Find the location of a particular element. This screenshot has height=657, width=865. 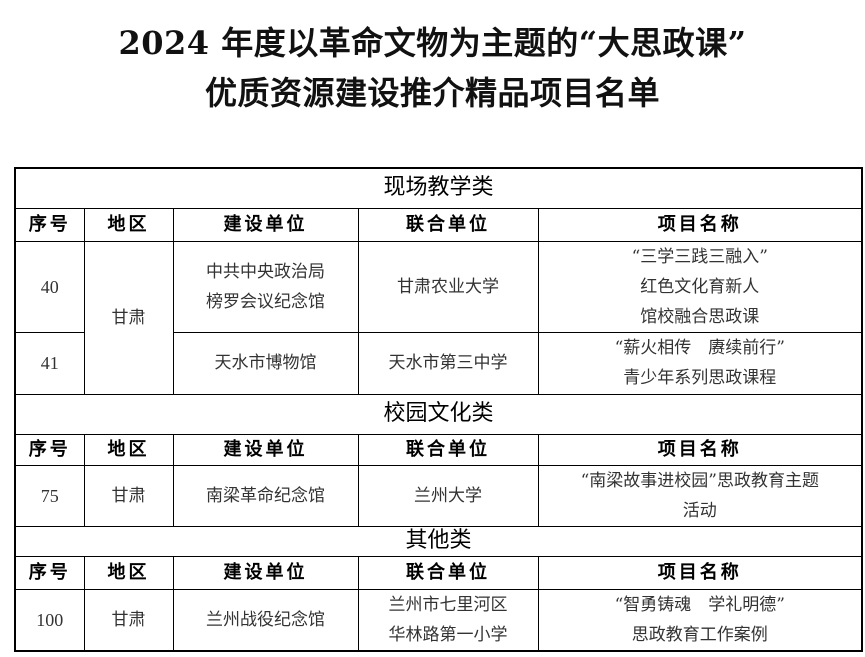

section-row: 现场教学类 is located at coordinates (438, 188).